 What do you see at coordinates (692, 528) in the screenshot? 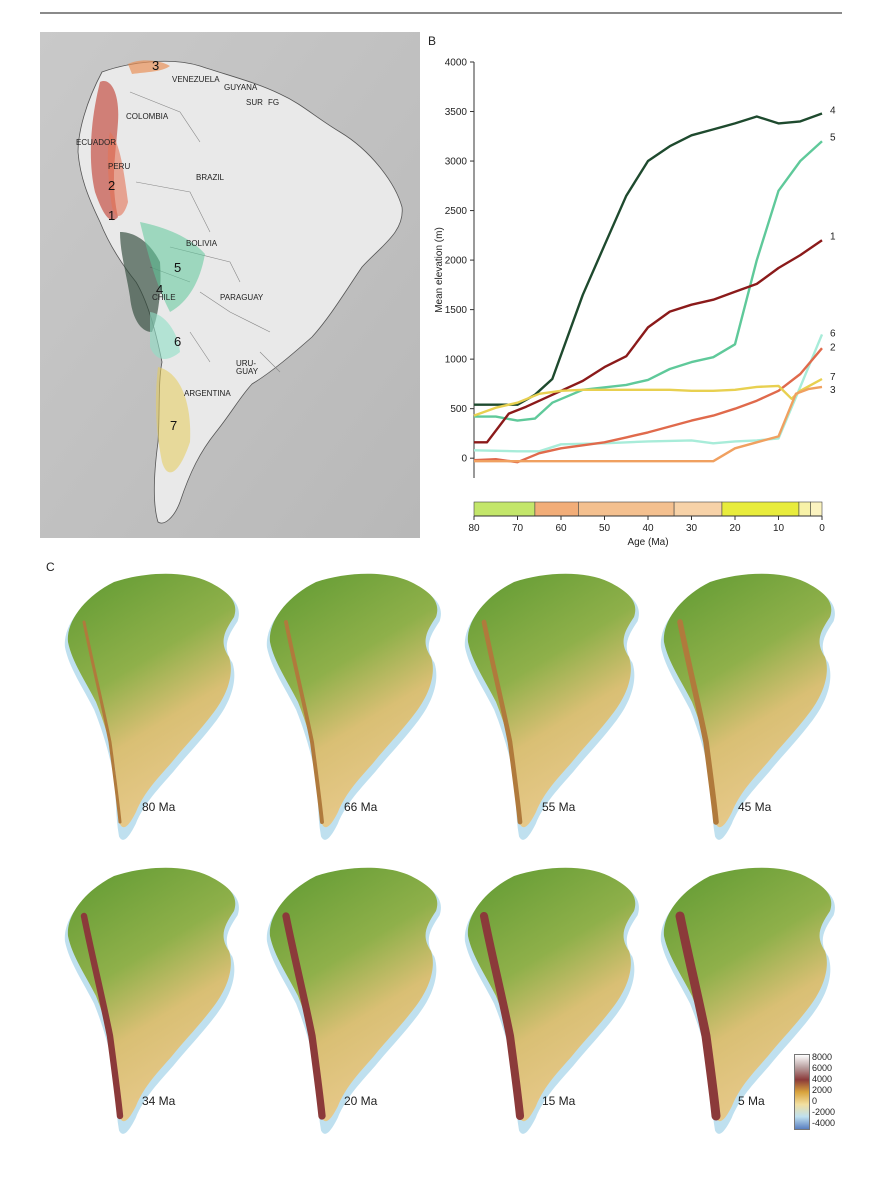
I see `x-tick-label: 30` at bounding box center [692, 528].